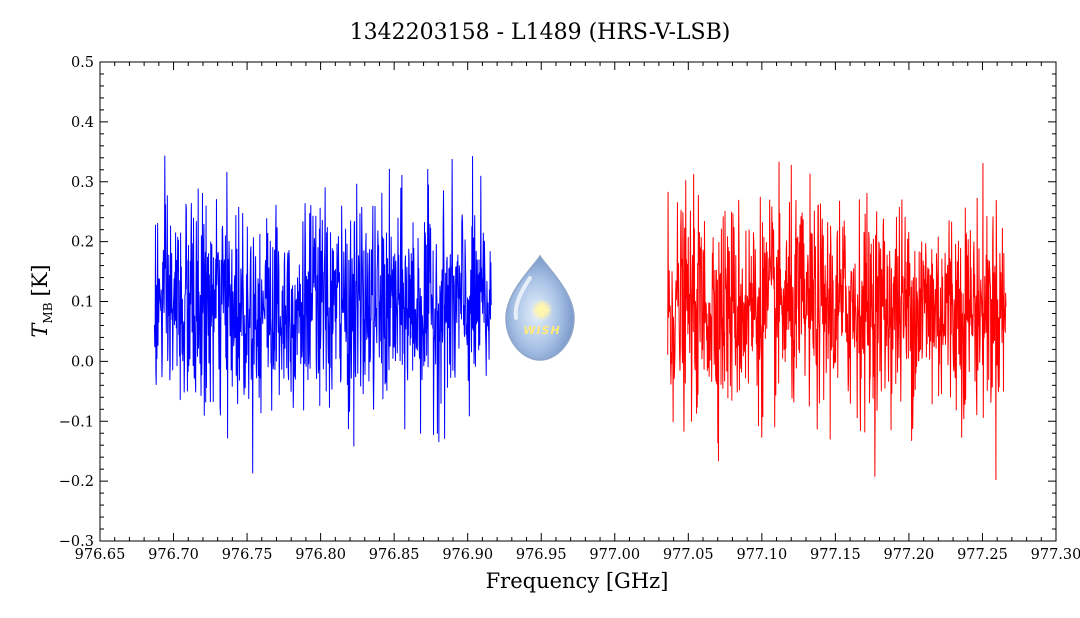  What do you see at coordinates (688, 555) in the screenshot?
I see `x-tick-label: 977.05` at bounding box center [688, 555].